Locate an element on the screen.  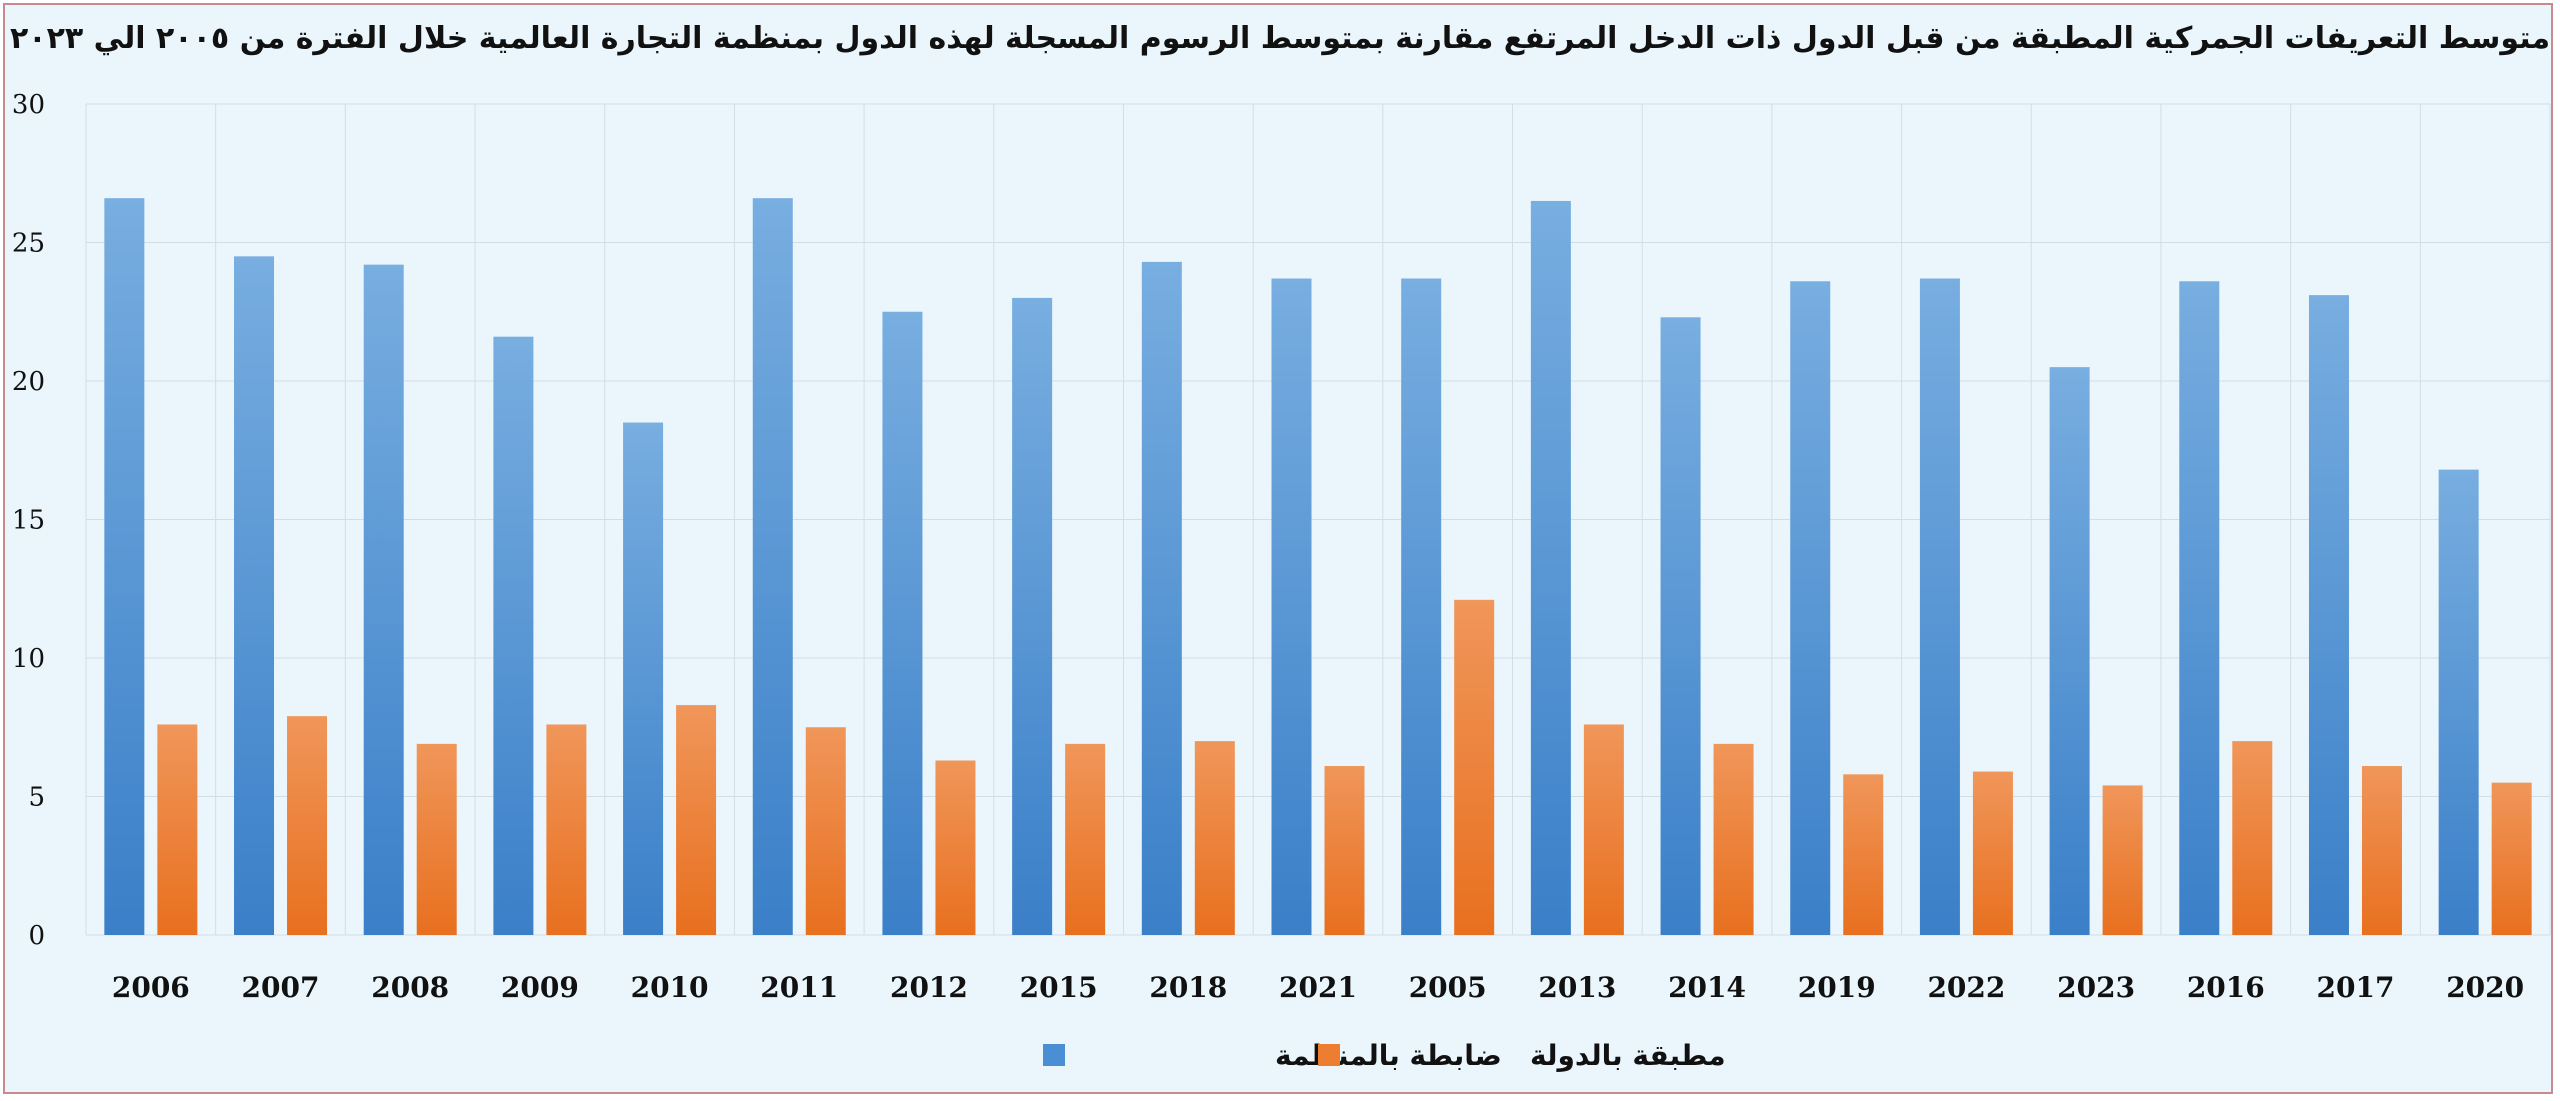
bar-applied-2012 is located at coordinates (955, 847).